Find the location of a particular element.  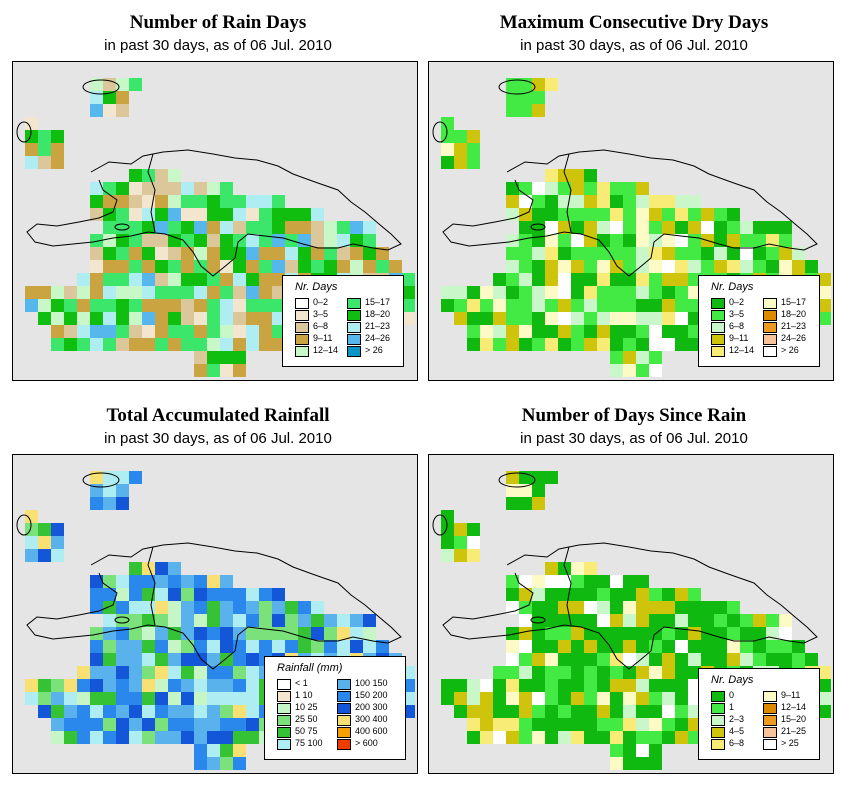

legend-swatch is located at coordinates (770, 339).